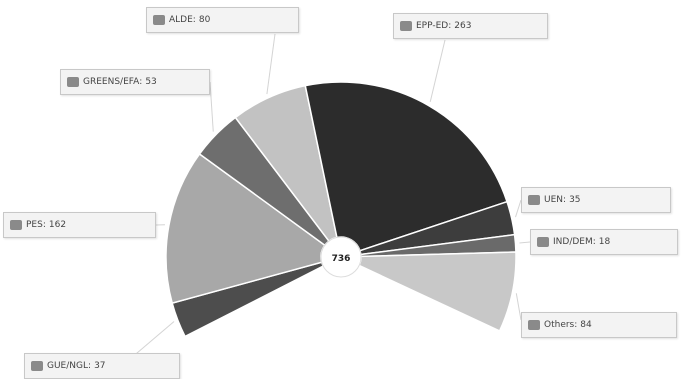 This screenshot has width=683, height=379. I want to click on slice-others, so click(437, 291).